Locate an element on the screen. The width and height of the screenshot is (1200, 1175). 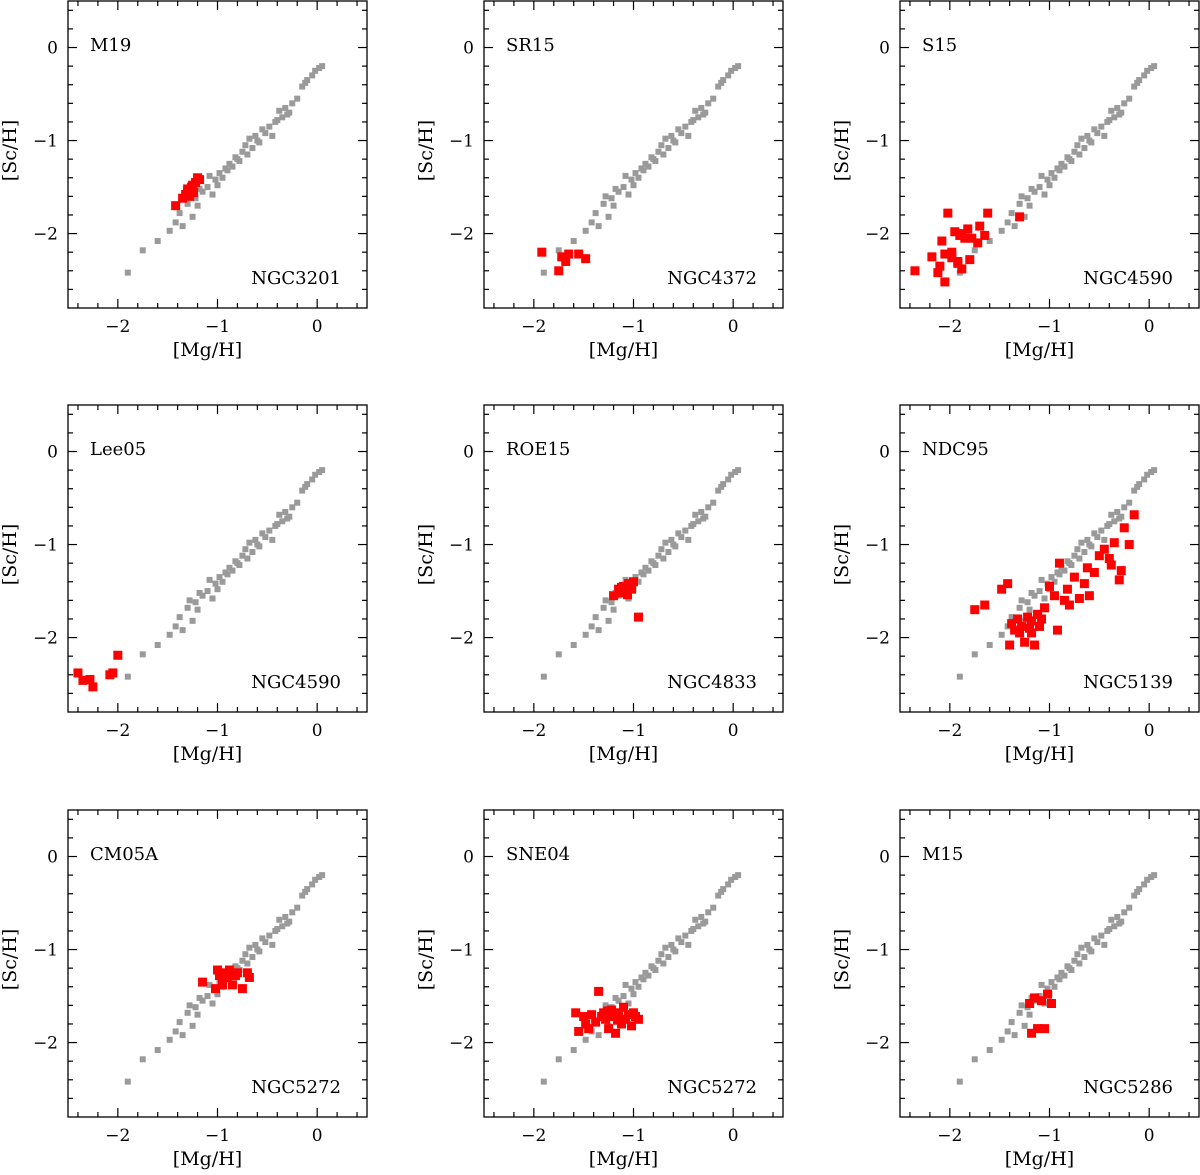
y-tick-label: −1 is located at coordinates (877, 546).